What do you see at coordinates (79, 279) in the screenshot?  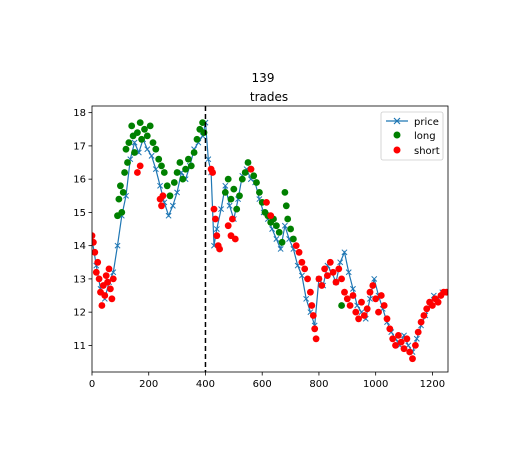 I see `y-tick-label: 13` at bounding box center [79, 279].